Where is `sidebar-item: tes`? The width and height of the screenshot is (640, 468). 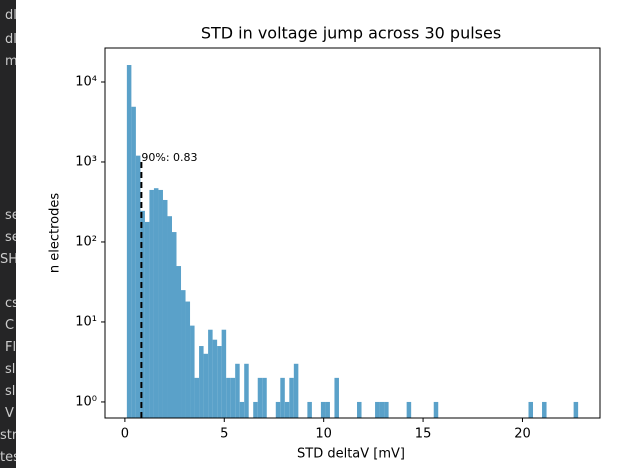 sidebar-item: tes is located at coordinates (8, 457).